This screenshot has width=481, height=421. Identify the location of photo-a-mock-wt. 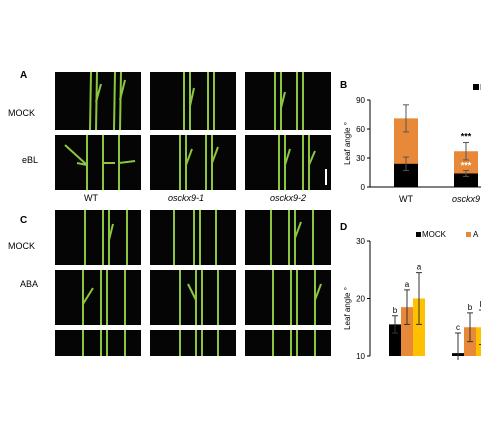
(98, 101).